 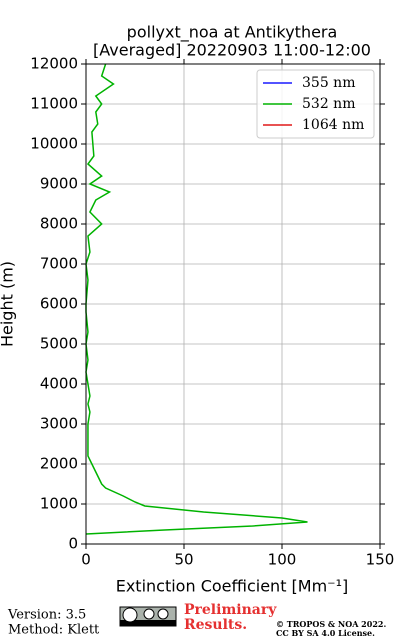 What do you see at coordinates (59, 344) in the screenshot?
I see `y-tick-label: 5000` at bounding box center [59, 344].